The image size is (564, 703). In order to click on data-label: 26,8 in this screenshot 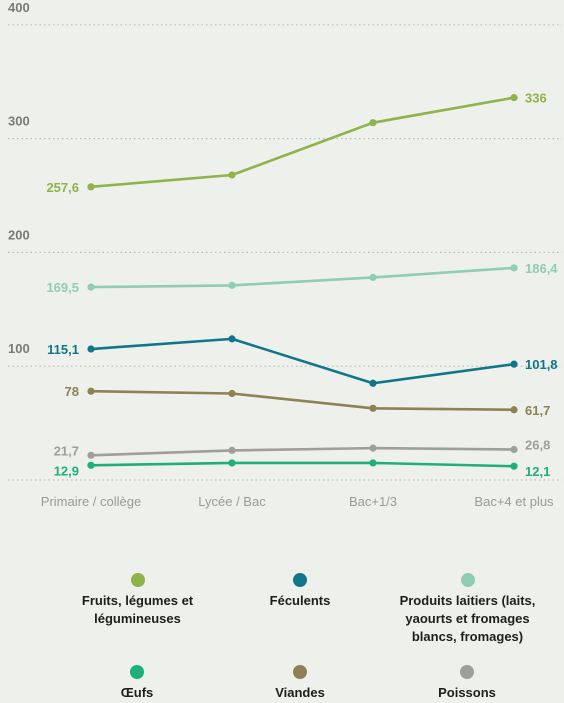, I will do `click(537, 445)`.